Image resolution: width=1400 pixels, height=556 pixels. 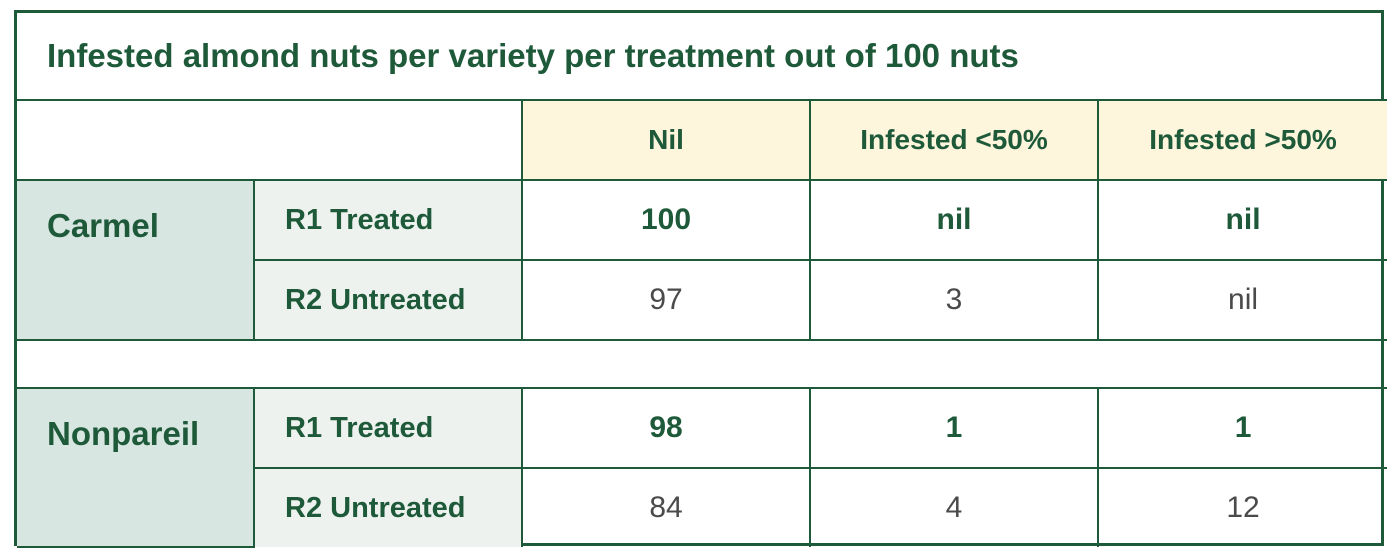 I want to click on value-cell: 100, so click(x=666, y=220).